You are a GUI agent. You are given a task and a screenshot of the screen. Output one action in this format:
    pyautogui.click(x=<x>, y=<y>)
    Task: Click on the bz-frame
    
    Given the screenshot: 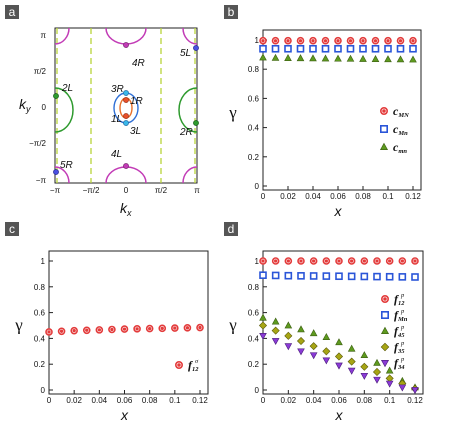 What is the action you would take?
    pyautogui.click(x=126, y=105)
    